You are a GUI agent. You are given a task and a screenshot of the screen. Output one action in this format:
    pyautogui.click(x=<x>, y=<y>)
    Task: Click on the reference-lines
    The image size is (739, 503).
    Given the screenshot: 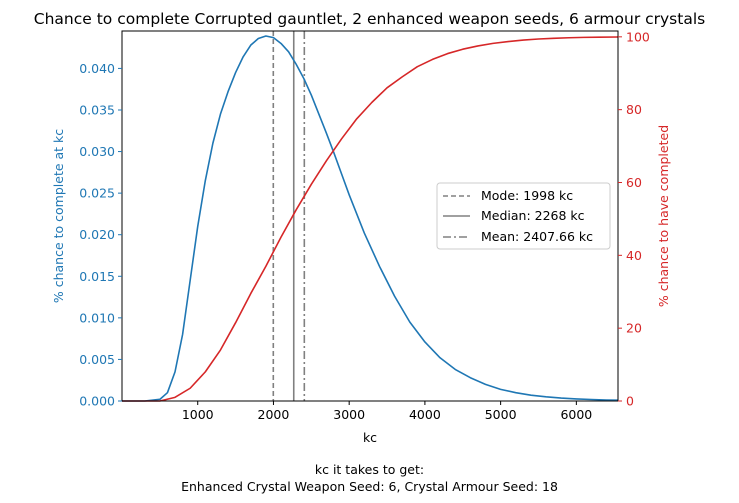 What is the action you would take?
    pyautogui.click(x=289, y=216)
    